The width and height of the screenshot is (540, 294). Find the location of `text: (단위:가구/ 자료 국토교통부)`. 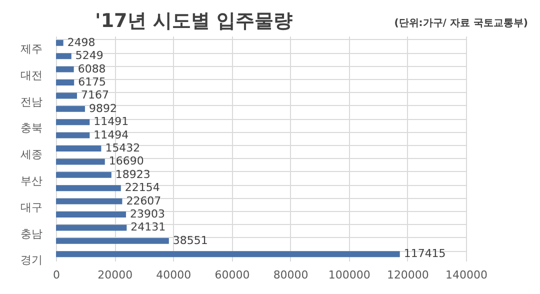

text: (단위:가구/ 자료 국토교통부) is located at coordinates (461, 23).